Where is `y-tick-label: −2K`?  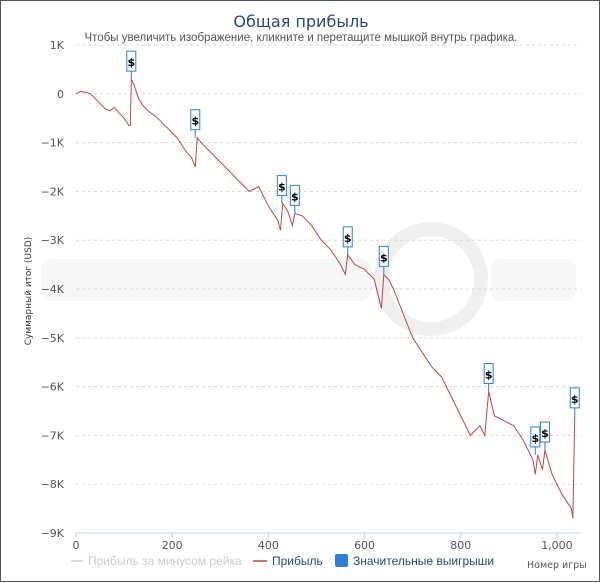
y-tick-label: −2K is located at coordinates (53, 191).